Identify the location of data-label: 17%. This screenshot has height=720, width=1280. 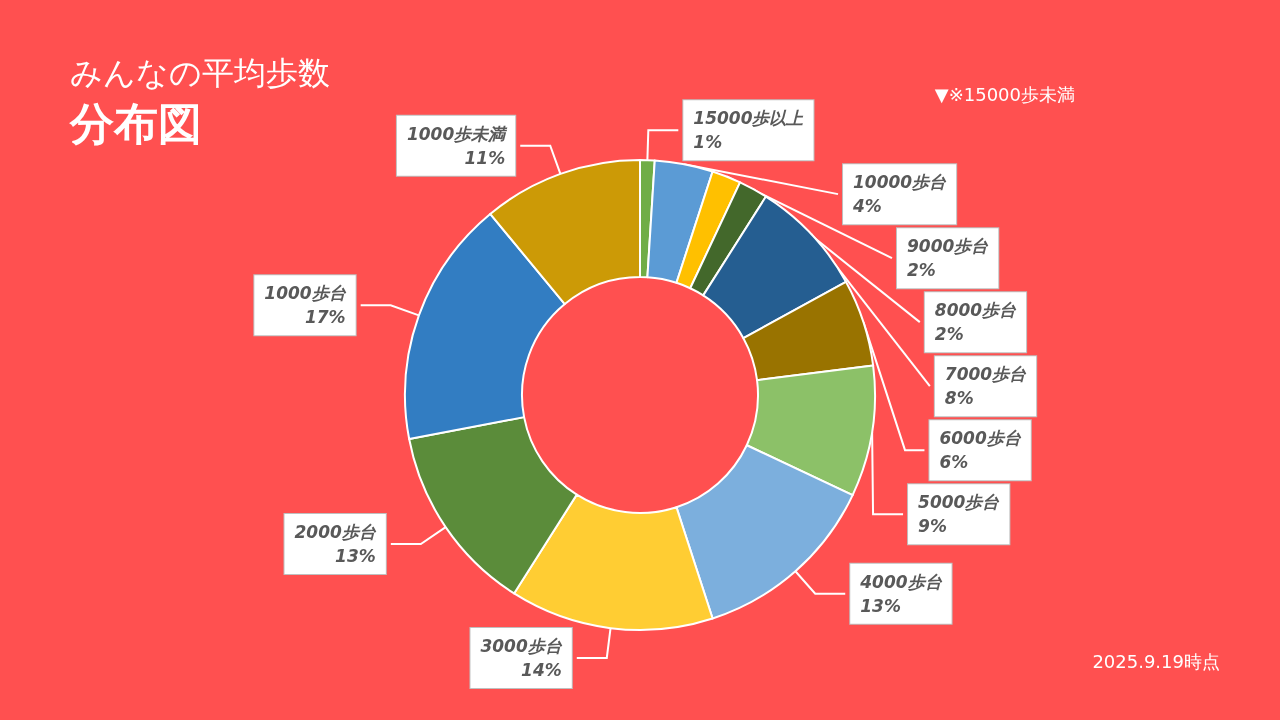
(325, 317).